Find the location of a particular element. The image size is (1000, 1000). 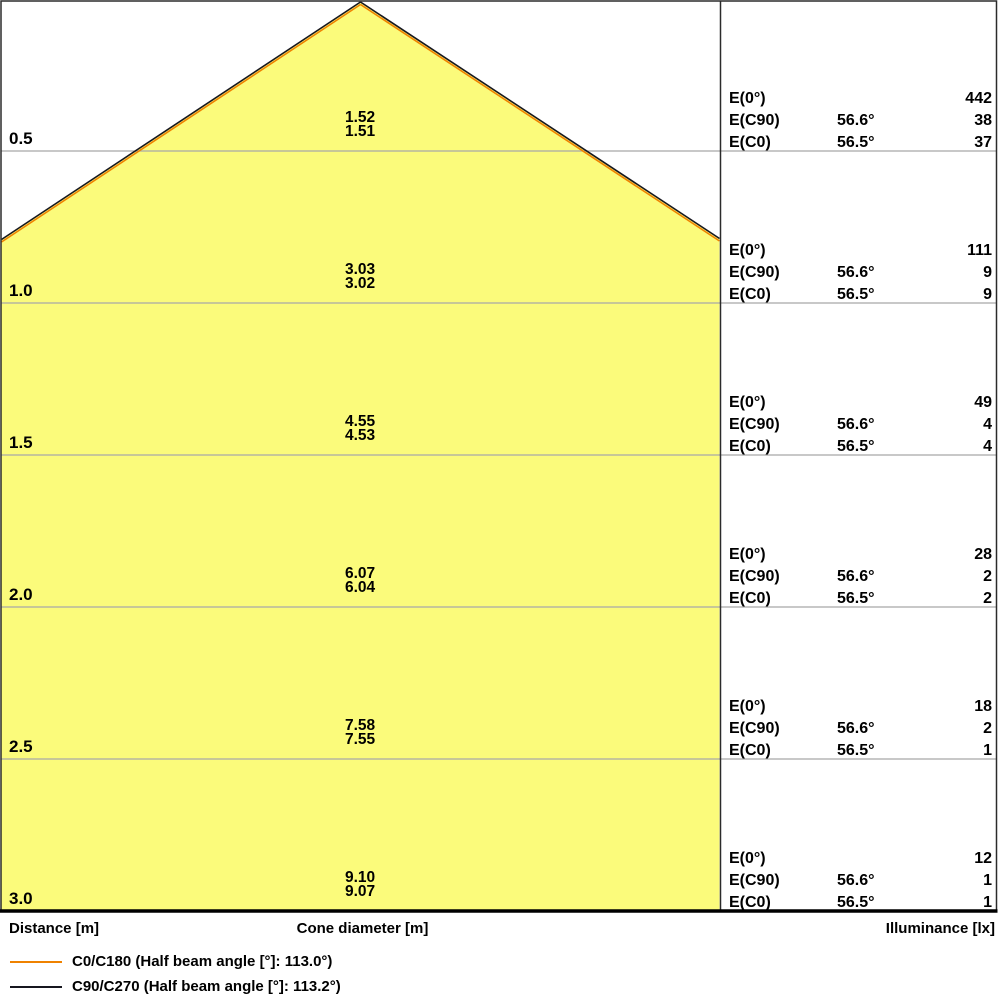

cone-diameter-values: 9.10 9.07 is located at coordinates (360, 884).